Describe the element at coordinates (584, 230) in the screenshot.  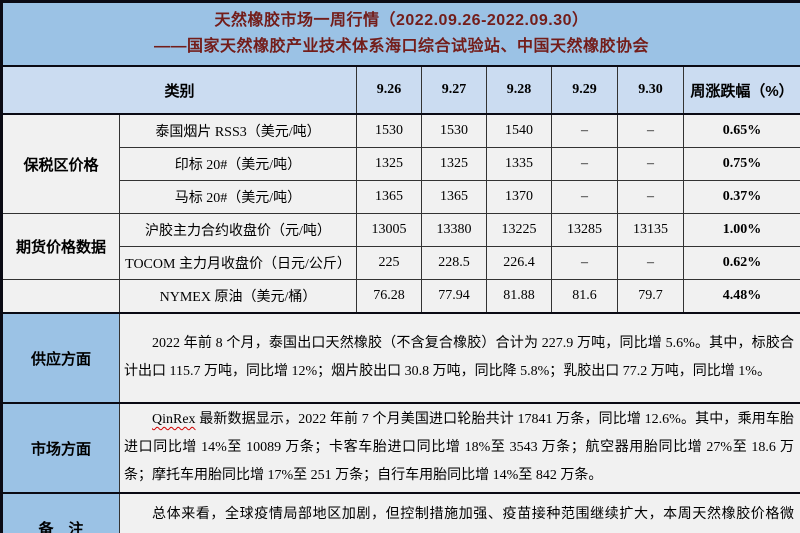
I see `value-cell: 13285` at that location.